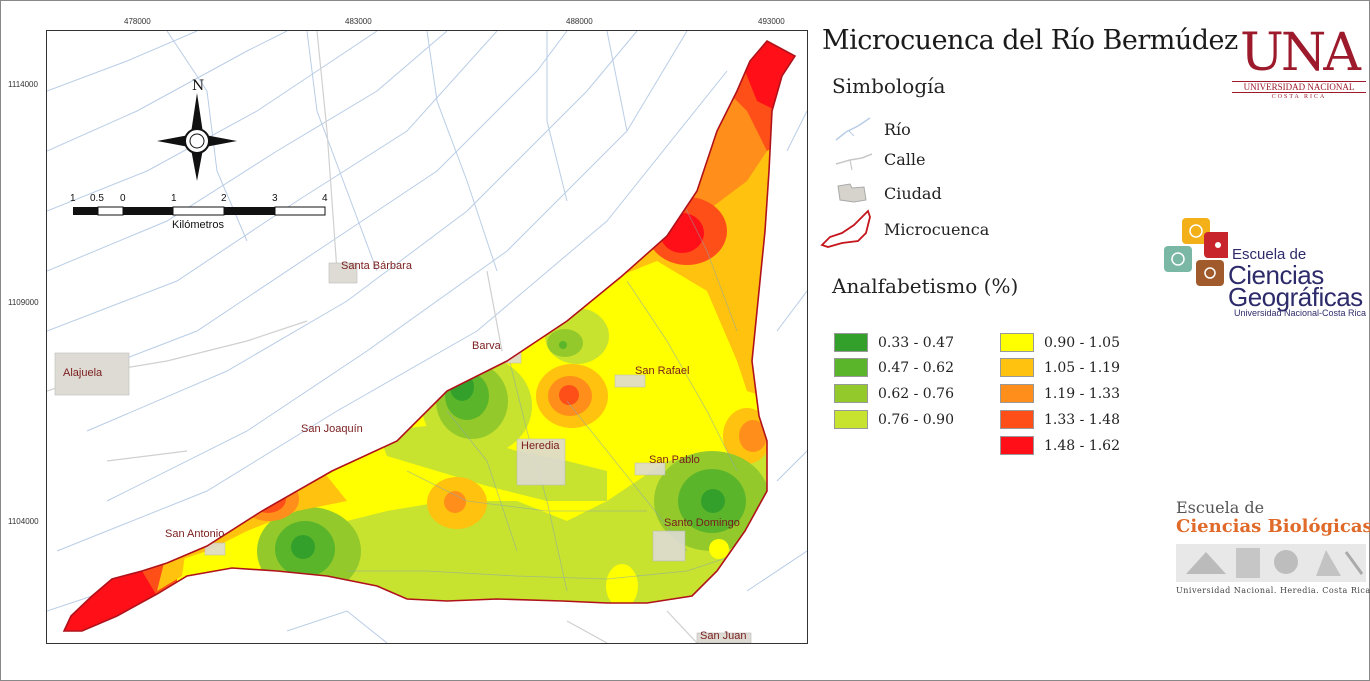  I want to click on legend-label-microcuenca: Microcuenca, so click(937, 229).